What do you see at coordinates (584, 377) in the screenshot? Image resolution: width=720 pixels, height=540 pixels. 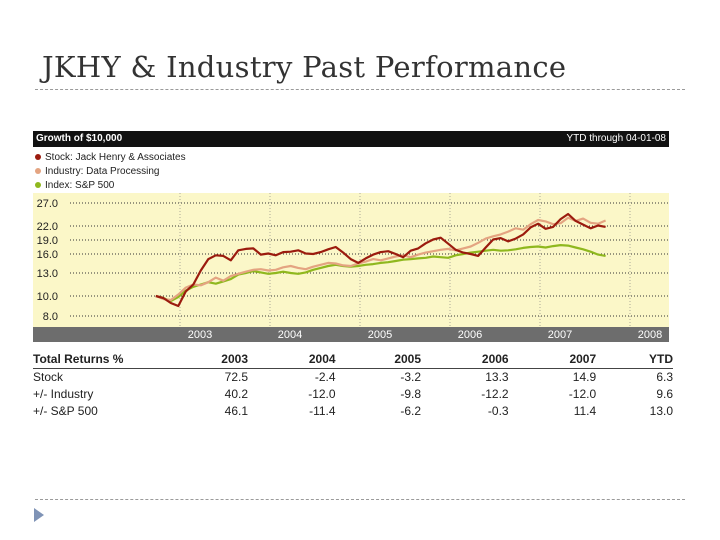 I see `table-cell: 14.9` at bounding box center [584, 377].